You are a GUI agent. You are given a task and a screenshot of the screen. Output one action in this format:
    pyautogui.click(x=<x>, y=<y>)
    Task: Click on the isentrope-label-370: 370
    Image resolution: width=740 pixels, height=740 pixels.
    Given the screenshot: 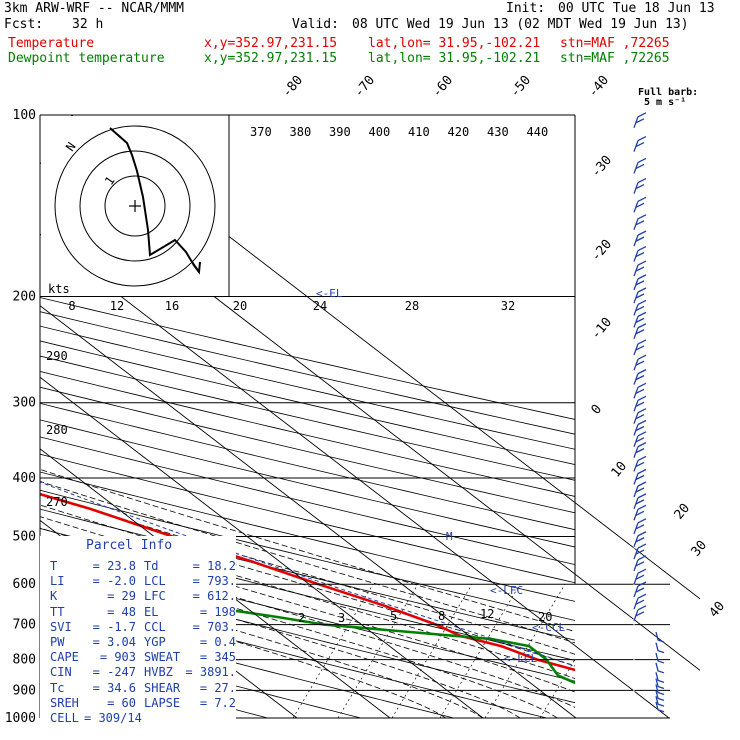 What is the action you would take?
    pyautogui.click(x=261, y=132)
    